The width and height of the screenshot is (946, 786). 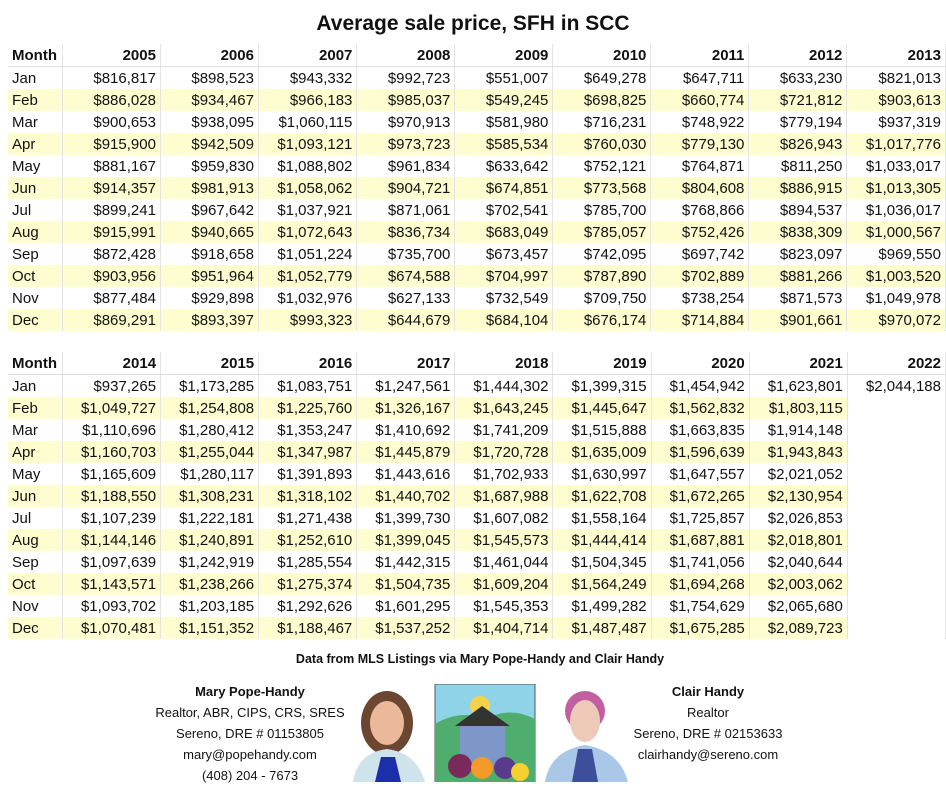 I want to click on price-cell: $904,721, so click(x=406, y=188).